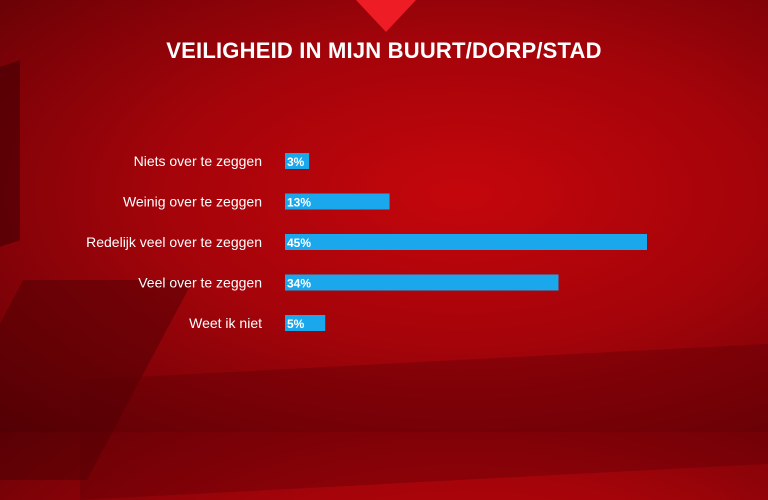  What do you see at coordinates (192, 202) in the screenshot?
I see `category-label: Weinig over te zeggen` at bounding box center [192, 202].